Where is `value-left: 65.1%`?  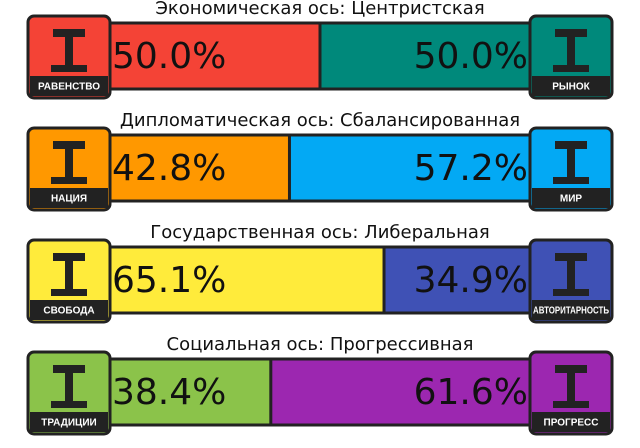 value-left: 65.1% is located at coordinates (169, 280).